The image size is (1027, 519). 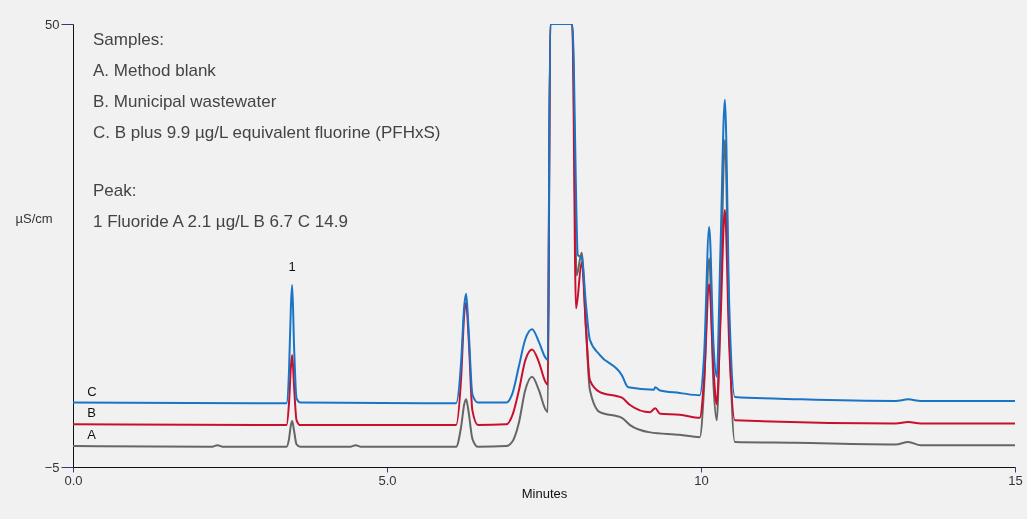 What do you see at coordinates (92, 391) in the screenshot?
I see `series-label: C` at bounding box center [92, 391].